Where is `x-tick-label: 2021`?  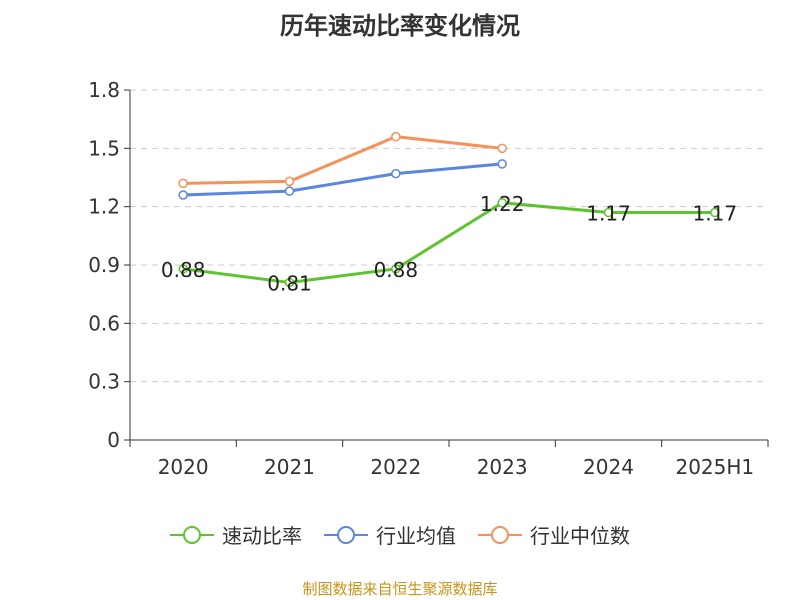 x-tick-label: 2021 is located at coordinates (289, 467).